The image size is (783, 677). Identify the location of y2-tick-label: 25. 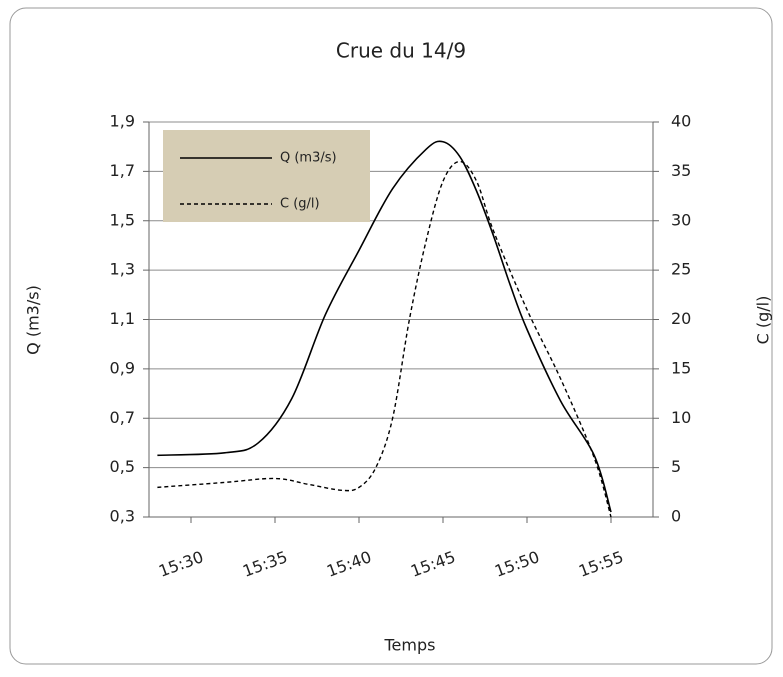
(681, 269).